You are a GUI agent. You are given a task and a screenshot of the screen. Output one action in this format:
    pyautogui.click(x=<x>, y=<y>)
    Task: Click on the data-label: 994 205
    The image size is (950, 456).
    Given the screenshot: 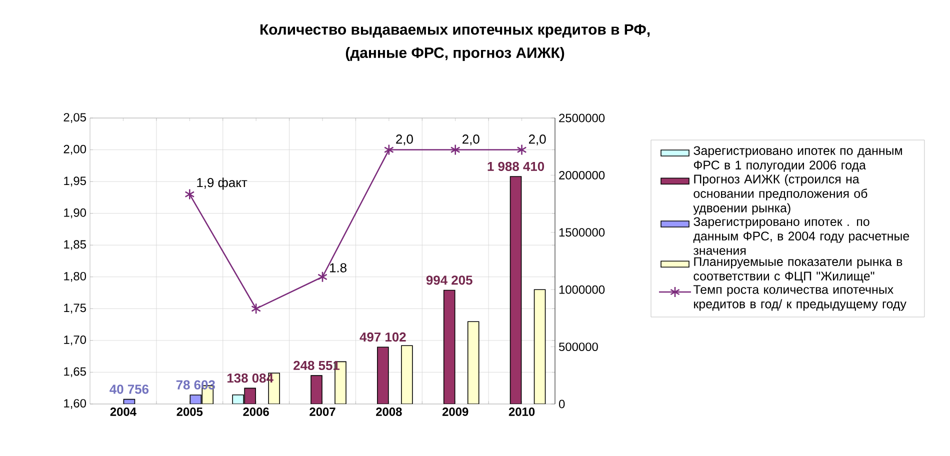 What is the action you would take?
    pyautogui.click(x=449, y=280)
    